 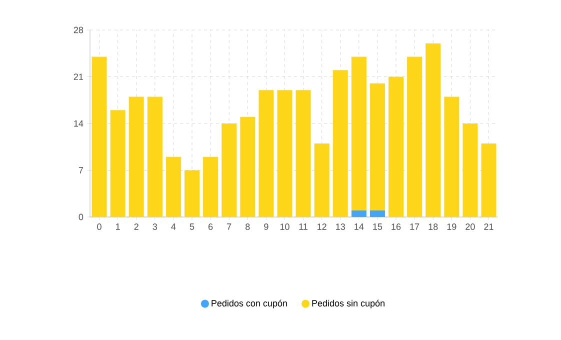 I want to click on y-tick-label: 7, so click(x=81, y=170).